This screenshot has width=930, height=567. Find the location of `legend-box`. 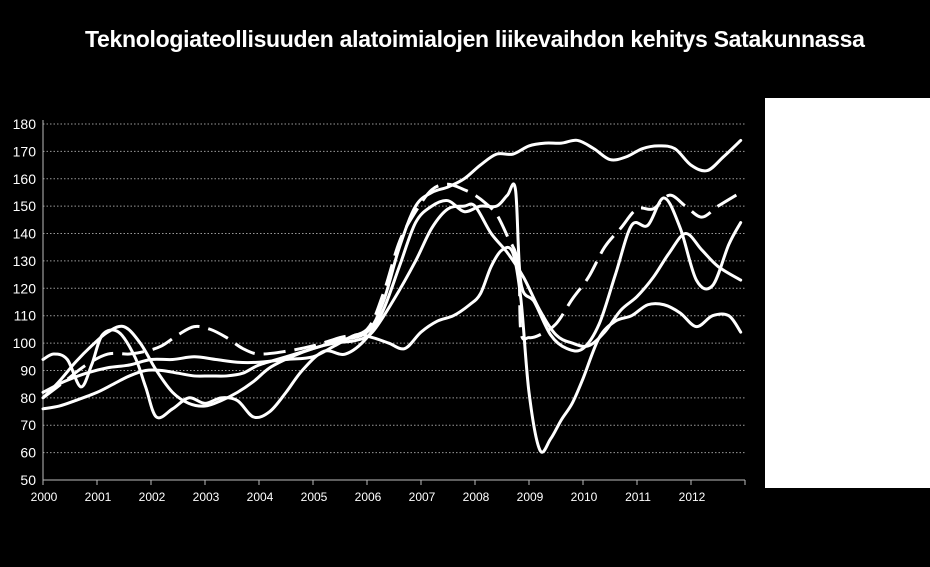

legend-box is located at coordinates (847, 293).